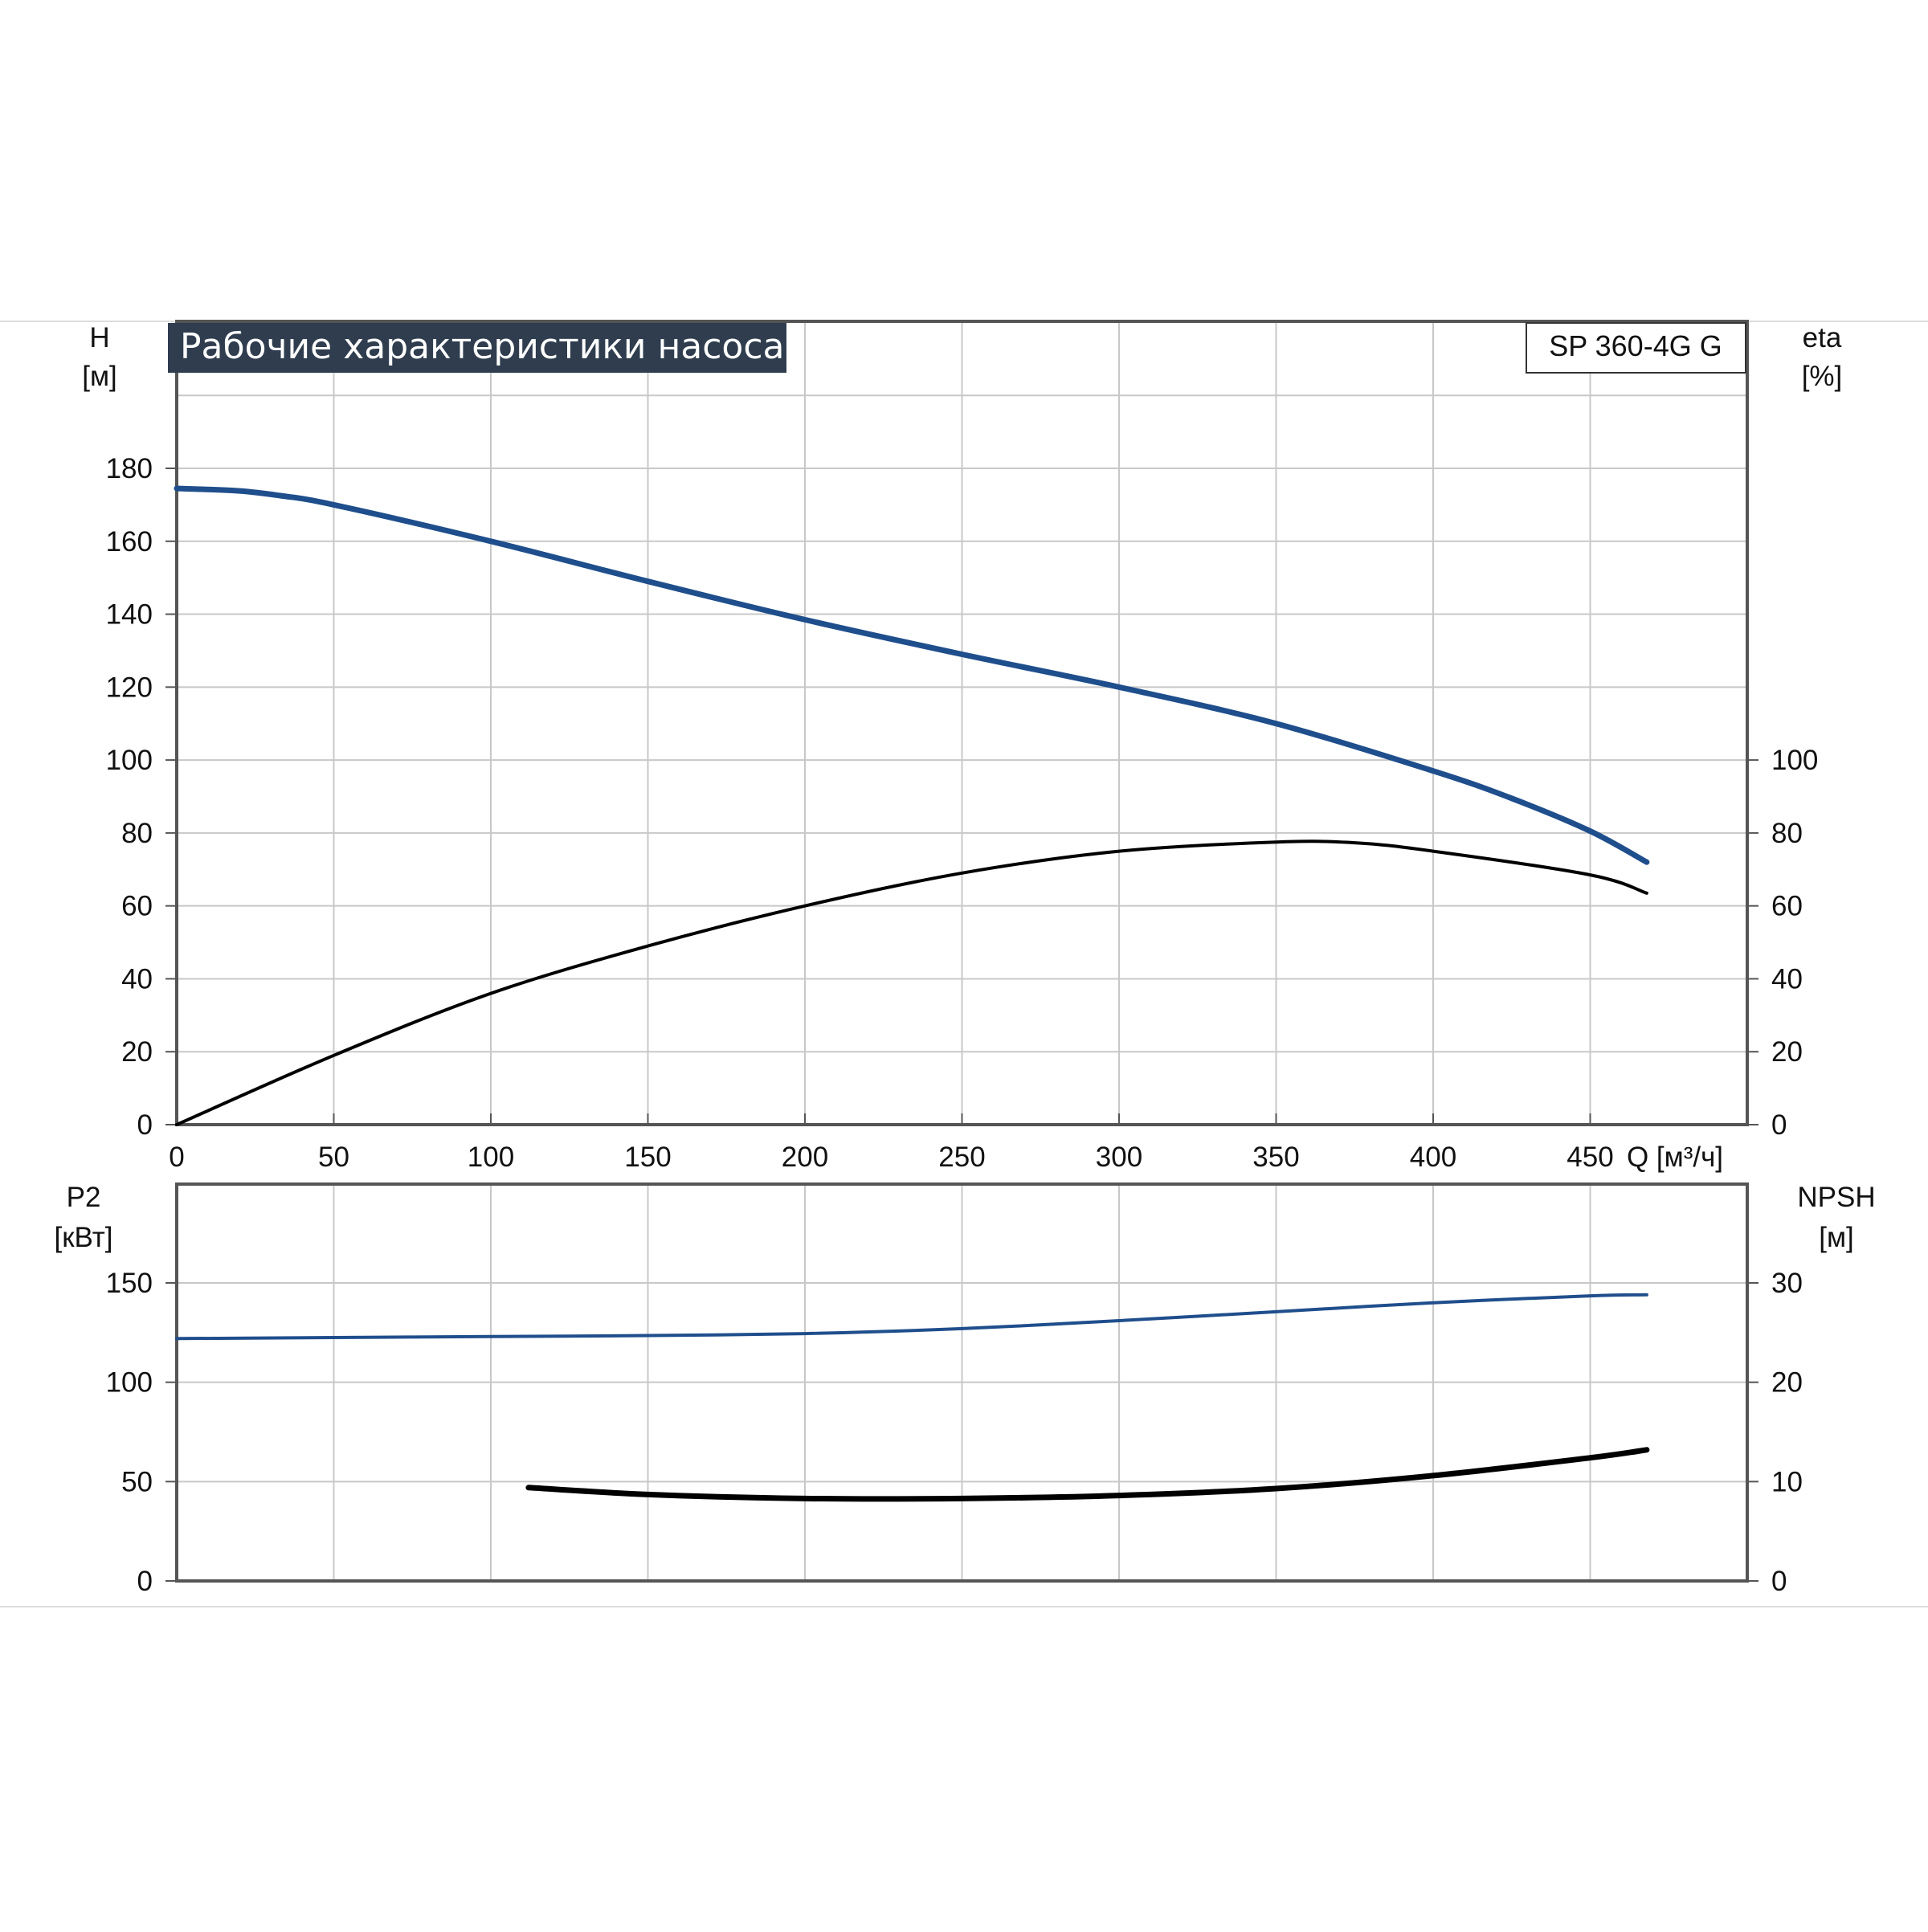  What do you see at coordinates (1787, 1482) in the screenshot?
I see `npsh-tick-label: 10` at bounding box center [1787, 1482].